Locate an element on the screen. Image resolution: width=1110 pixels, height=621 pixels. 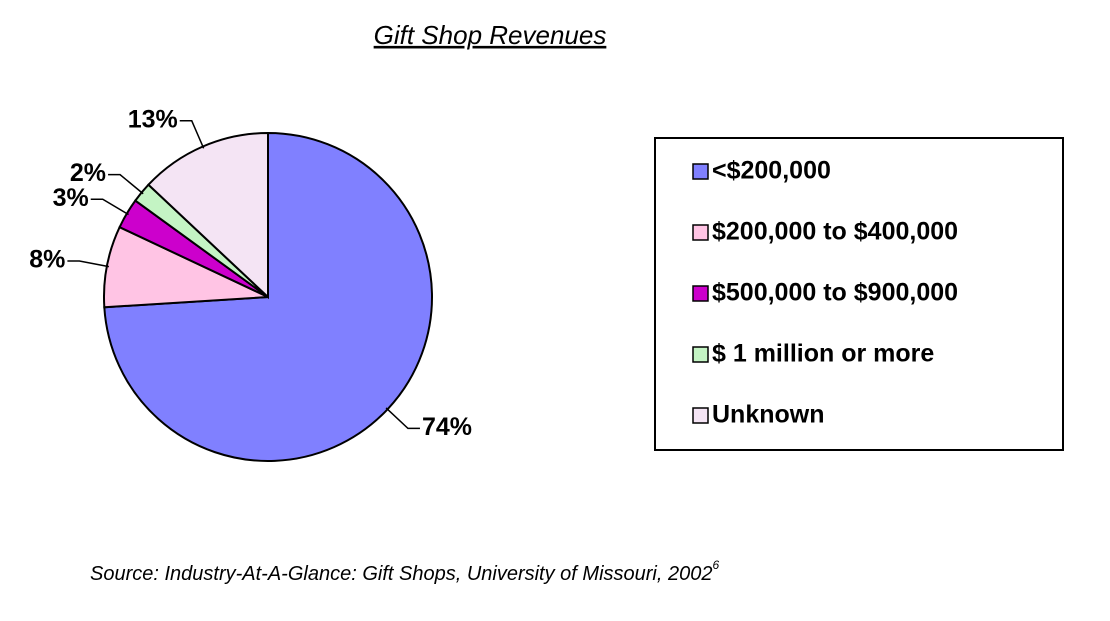
legend-label: $500,000 to $900,000 is located at coordinates (835, 293).